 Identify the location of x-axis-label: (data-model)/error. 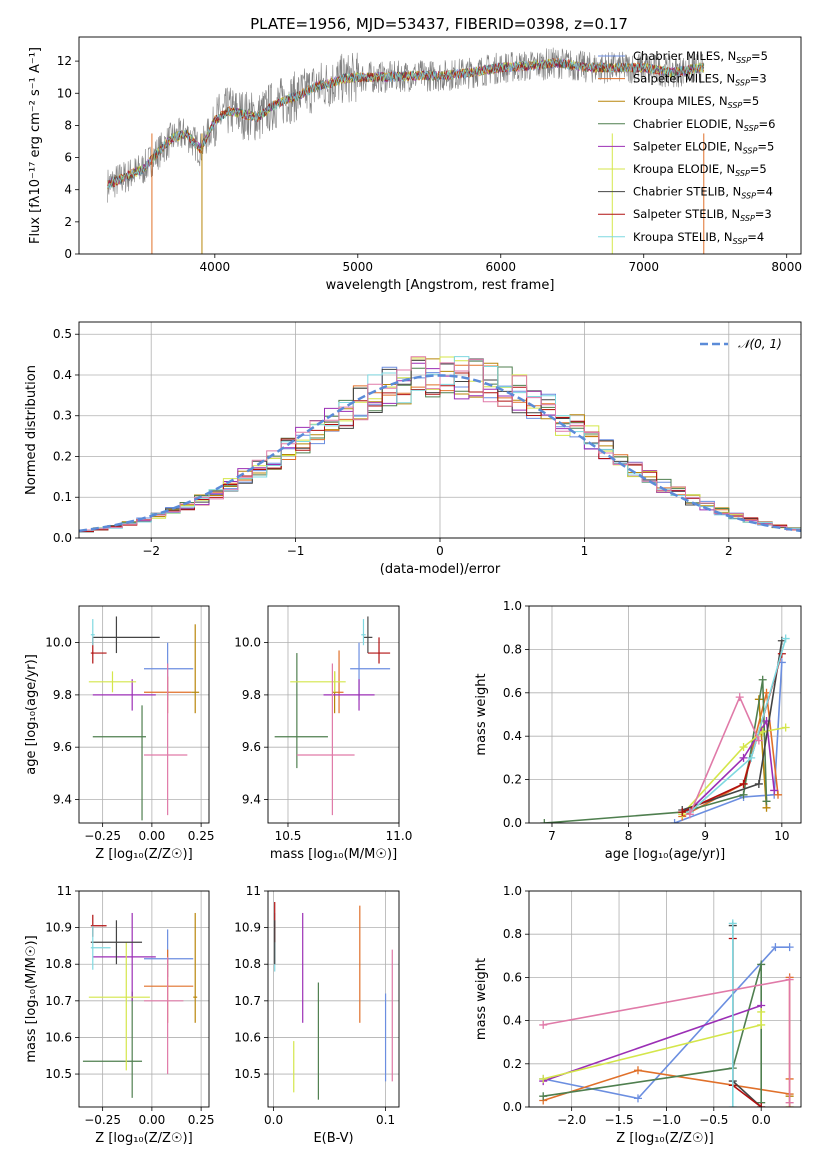
(440, 569).